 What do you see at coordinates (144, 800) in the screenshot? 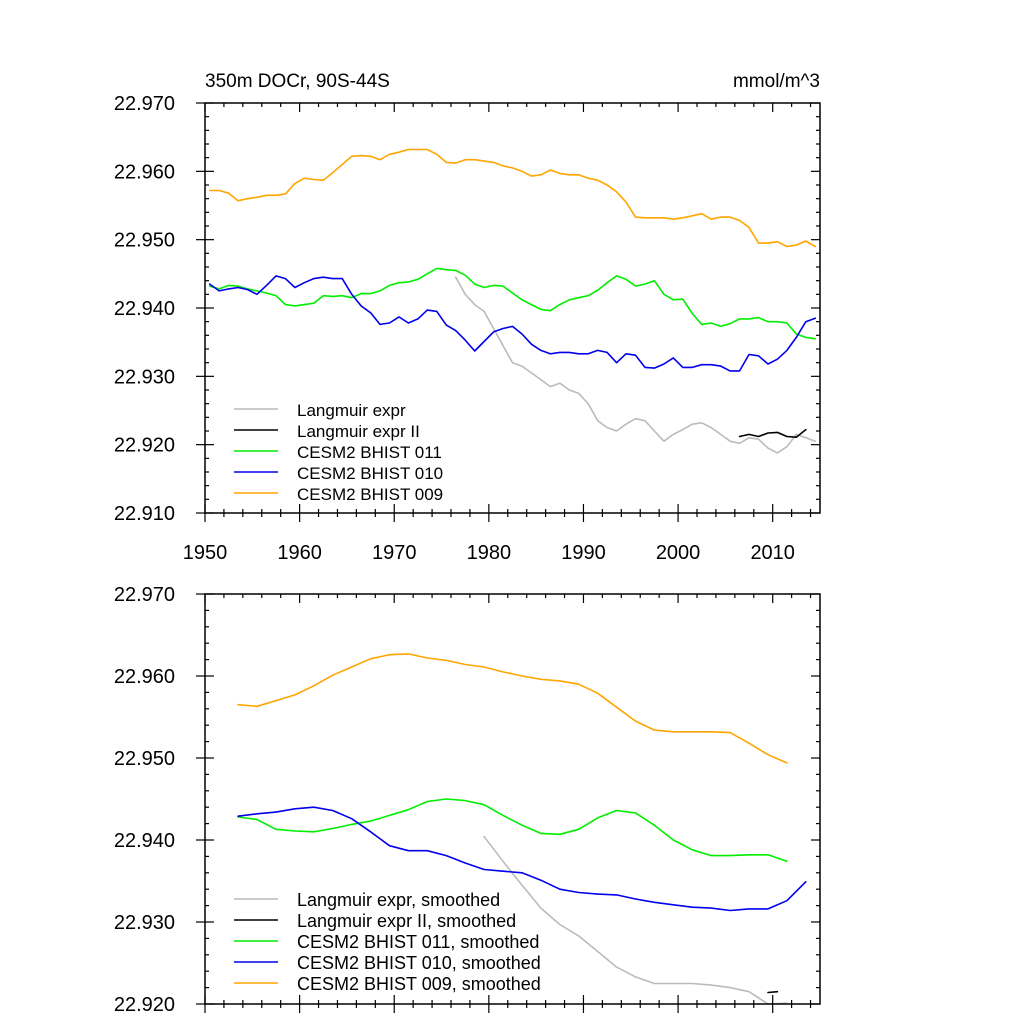
I see `bottom-panel-y-tick-labels: 22.970 22.960 22.950 22.940 22.930 22.920` at bounding box center [144, 800].